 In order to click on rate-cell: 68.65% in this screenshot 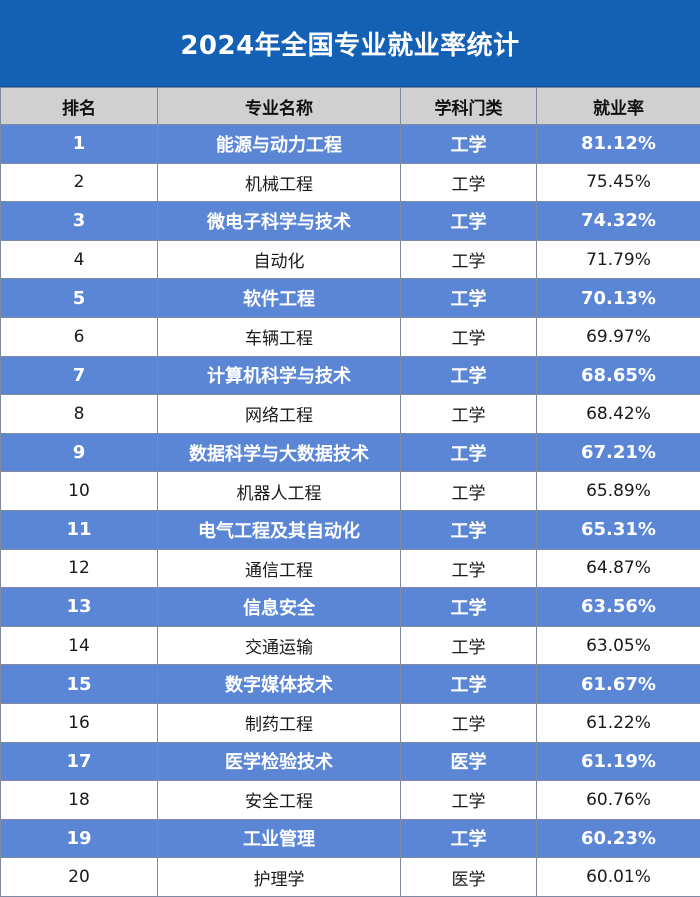, I will do `click(618, 375)`.